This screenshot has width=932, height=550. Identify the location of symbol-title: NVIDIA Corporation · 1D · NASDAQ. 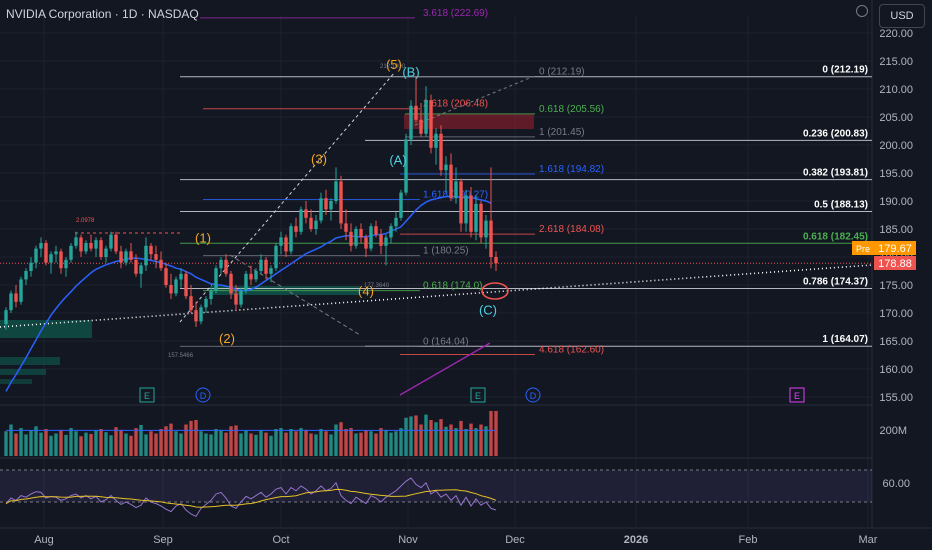
(102, 14).